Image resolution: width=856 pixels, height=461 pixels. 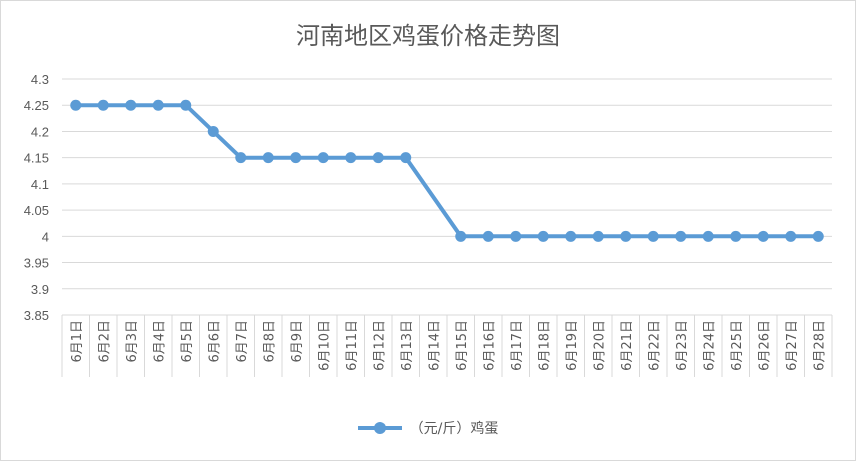 What do you see at coordinates (599, 345) in the screenshot?
I see `x-tick-label: 6月20日` at bounding box center [599, 345].